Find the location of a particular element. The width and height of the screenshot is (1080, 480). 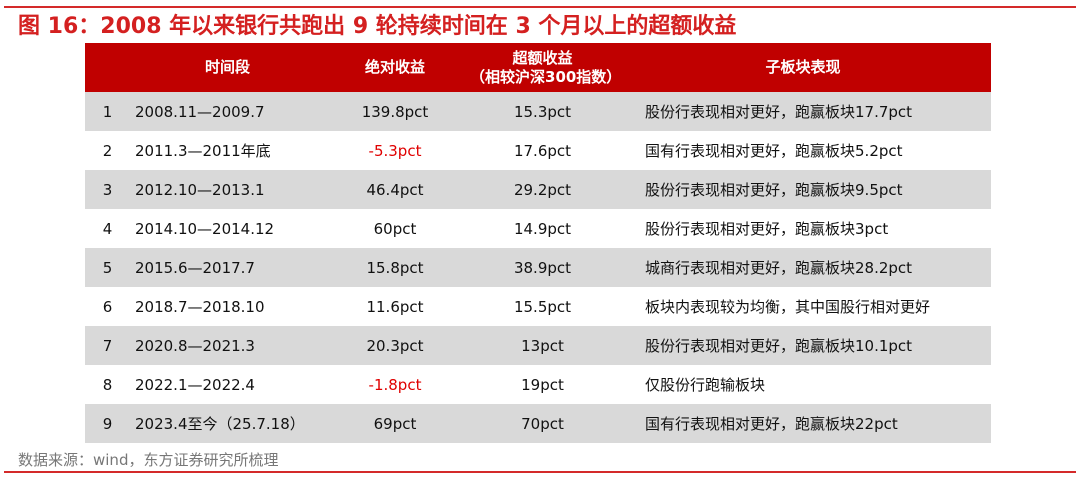

cell-absolute: 69pct is located at coordinates (395, 423).